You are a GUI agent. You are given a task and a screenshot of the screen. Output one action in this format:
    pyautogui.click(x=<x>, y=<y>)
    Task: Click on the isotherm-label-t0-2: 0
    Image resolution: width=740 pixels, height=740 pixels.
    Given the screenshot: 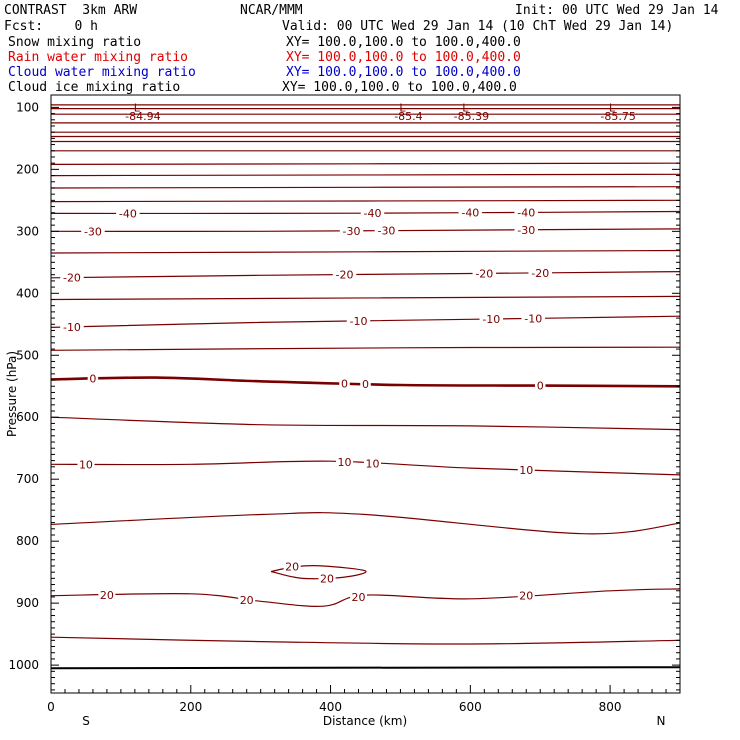 What is the action you would take?
    pyautogui.click(x=365, y=384)
    